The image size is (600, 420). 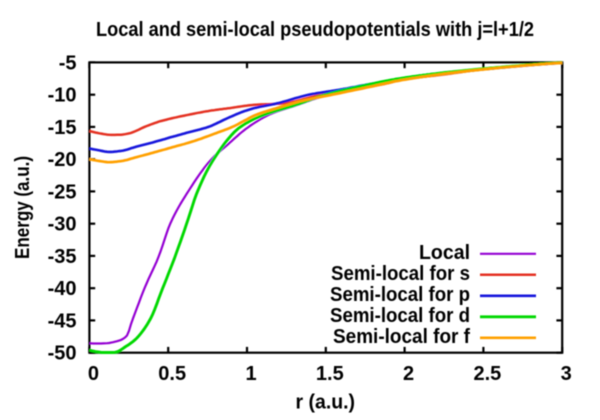 What do you see at coordinates (62, 225) in the screenshot?
I see `svg-text: -30` at bounding box center [62, 225].